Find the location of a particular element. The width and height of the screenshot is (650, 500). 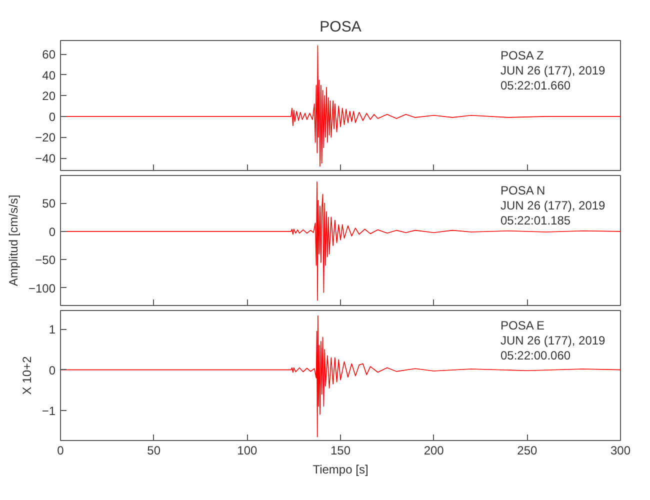

x-axis-title: Tiempo [s] is located at coordinates (340, 469).